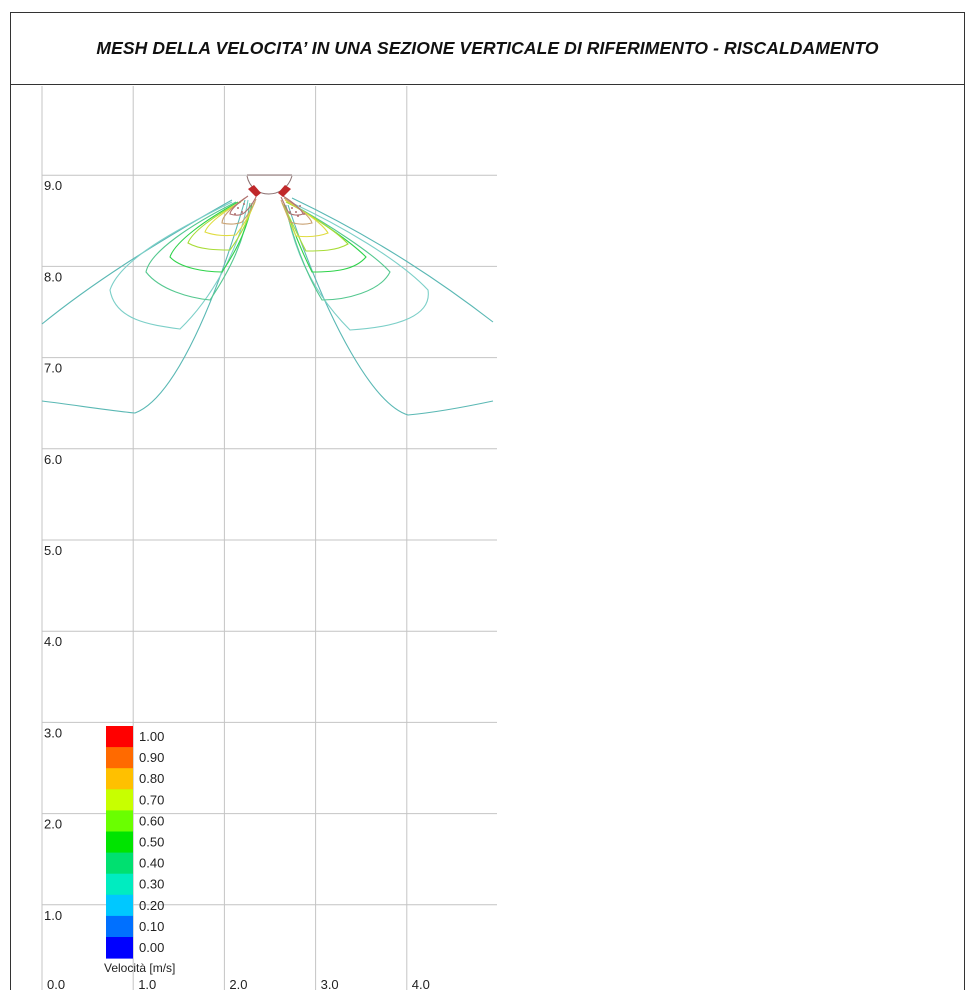  I want to click on contour-band-08-left, so click(239, 211).